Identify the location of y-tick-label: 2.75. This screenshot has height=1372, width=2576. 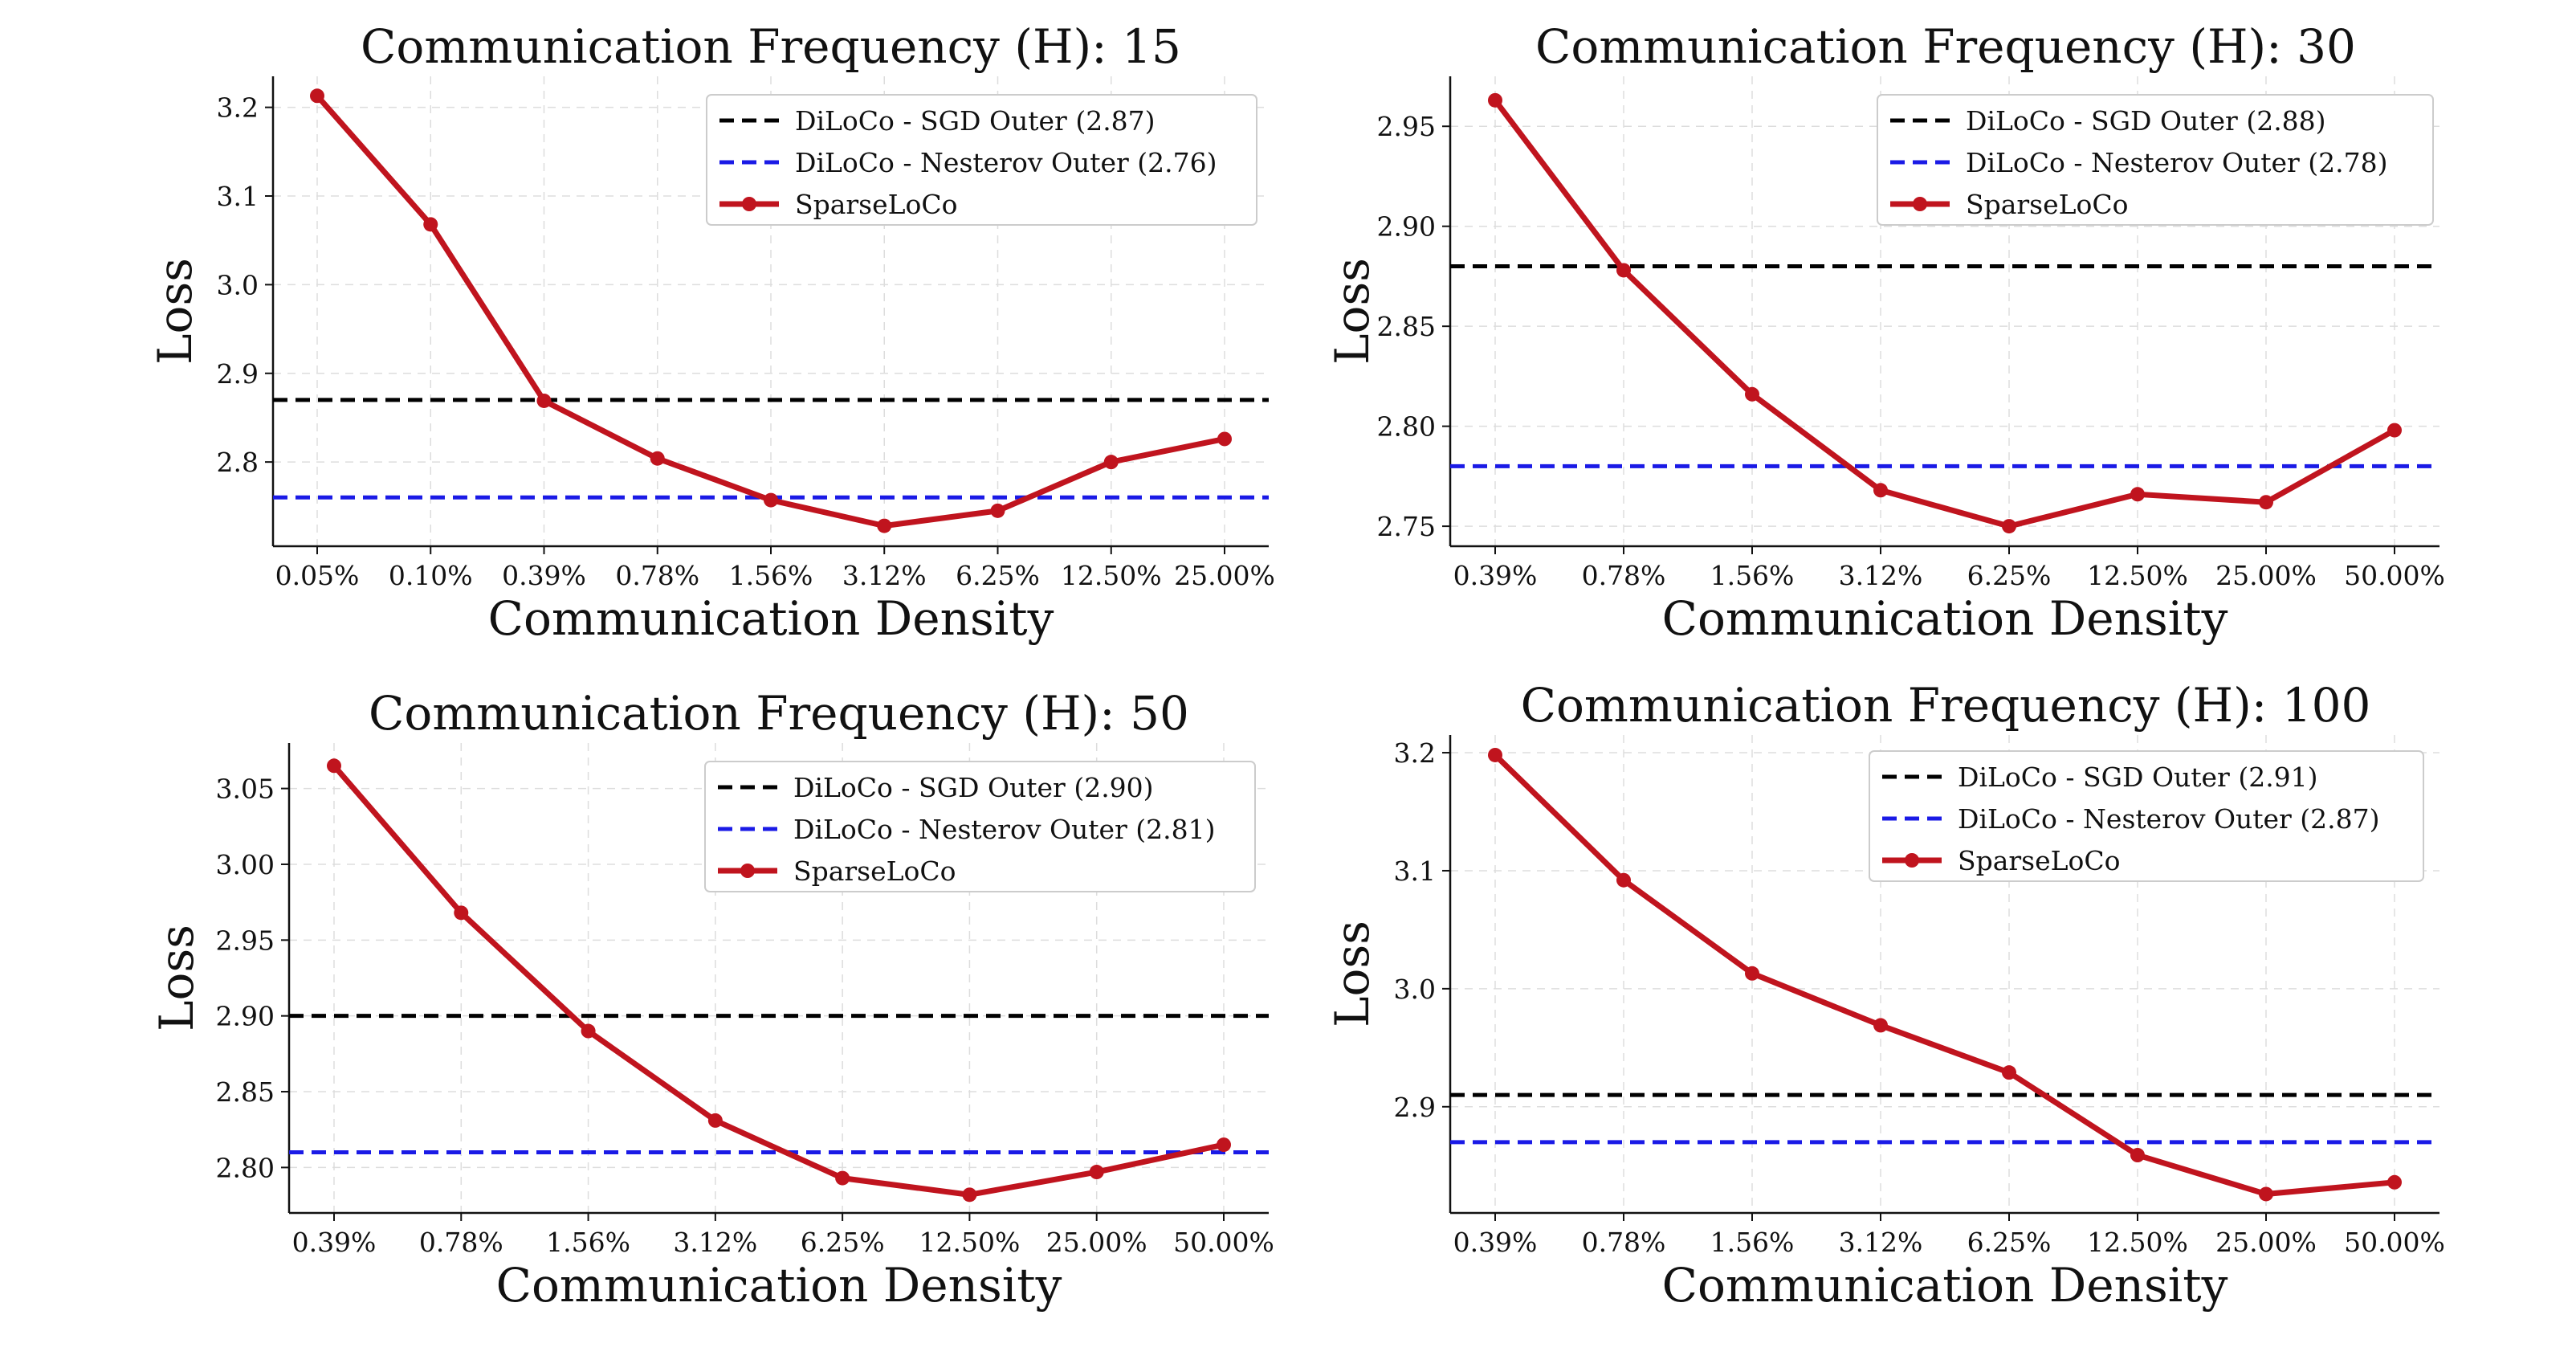
(1406, 526).